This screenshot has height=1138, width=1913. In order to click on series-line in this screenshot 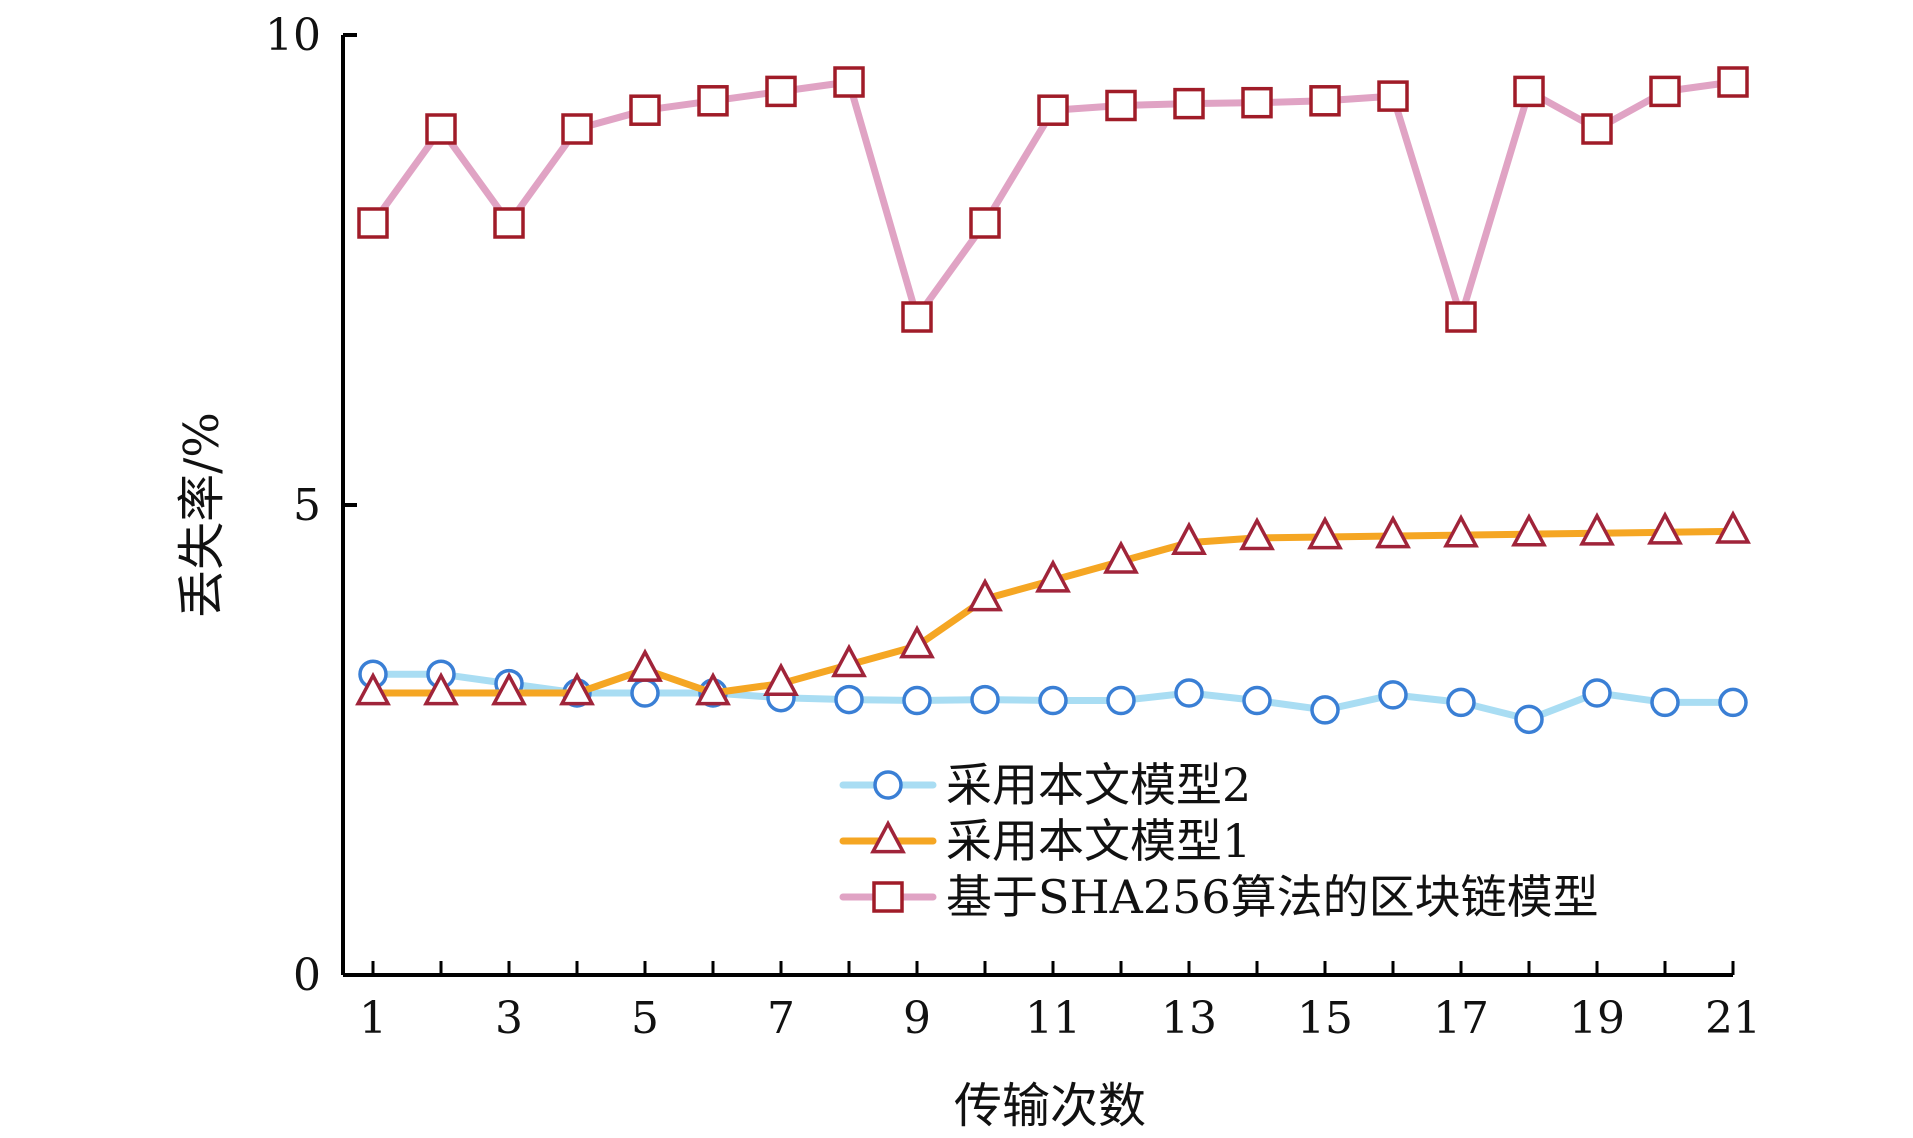, I will do `click(1053, 612)`.